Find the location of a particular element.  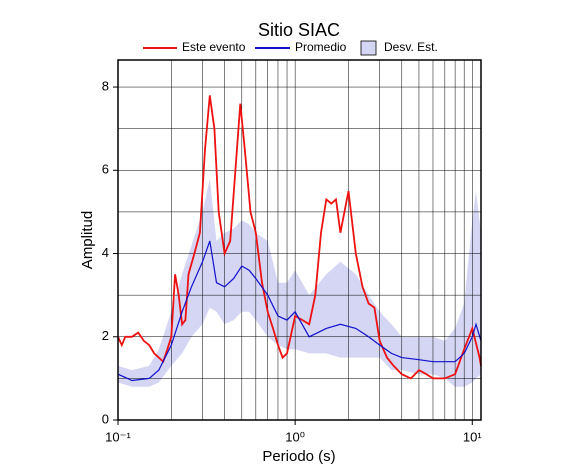

legend-label: Este evento is located at coordinates (214, 47).